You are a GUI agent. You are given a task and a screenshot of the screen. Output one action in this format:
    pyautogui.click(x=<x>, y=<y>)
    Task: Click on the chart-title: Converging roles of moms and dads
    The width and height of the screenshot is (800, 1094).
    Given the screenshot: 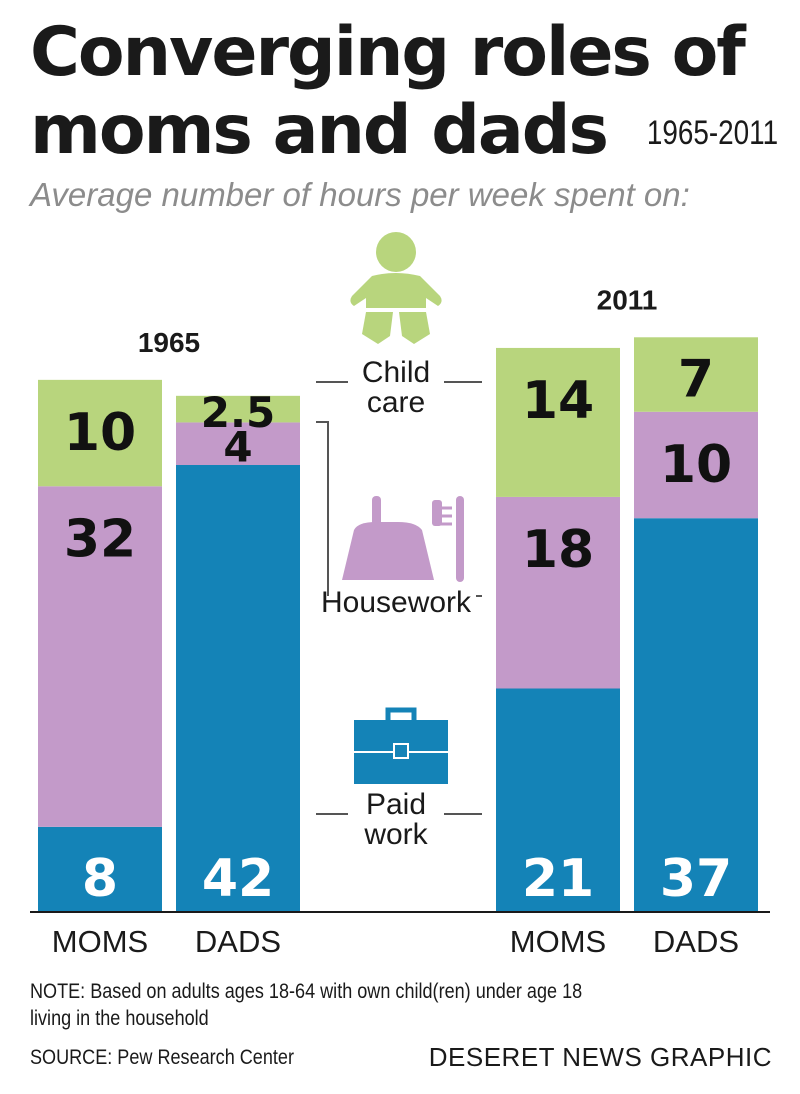 What is the action you would take?
    pyautogui.click(x=388, y=91)
    